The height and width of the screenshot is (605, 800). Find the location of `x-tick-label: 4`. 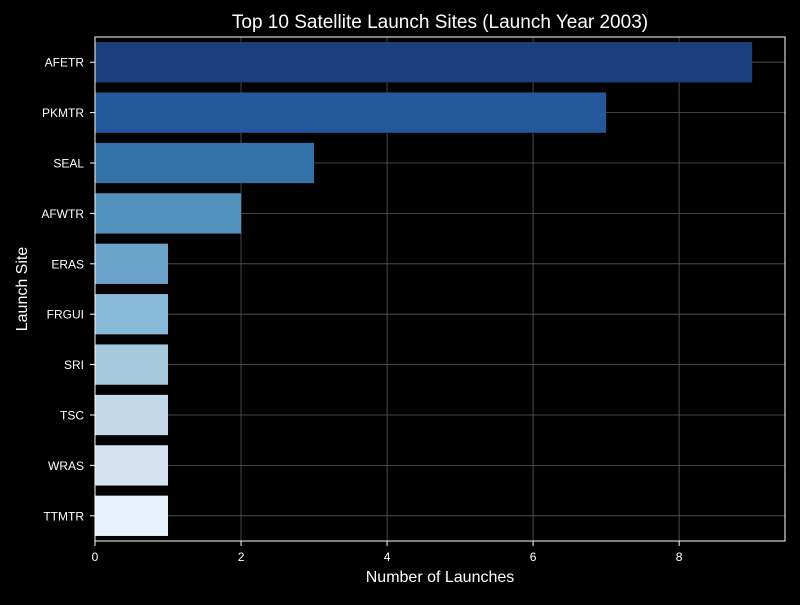

x-tick-label: 4 is located at coordinates (387, 557).